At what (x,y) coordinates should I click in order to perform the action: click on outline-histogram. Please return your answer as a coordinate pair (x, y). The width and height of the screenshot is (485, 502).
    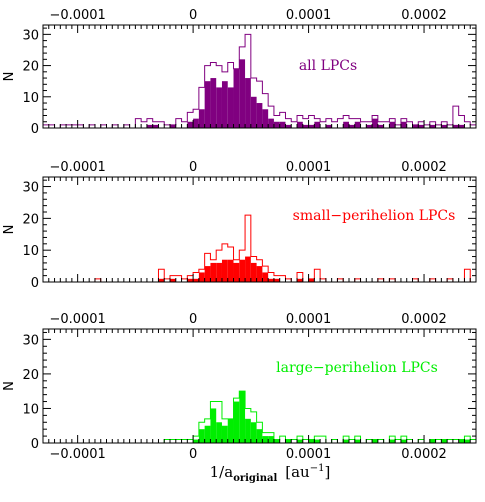
    Looking at the image, I should click on (320, 416).